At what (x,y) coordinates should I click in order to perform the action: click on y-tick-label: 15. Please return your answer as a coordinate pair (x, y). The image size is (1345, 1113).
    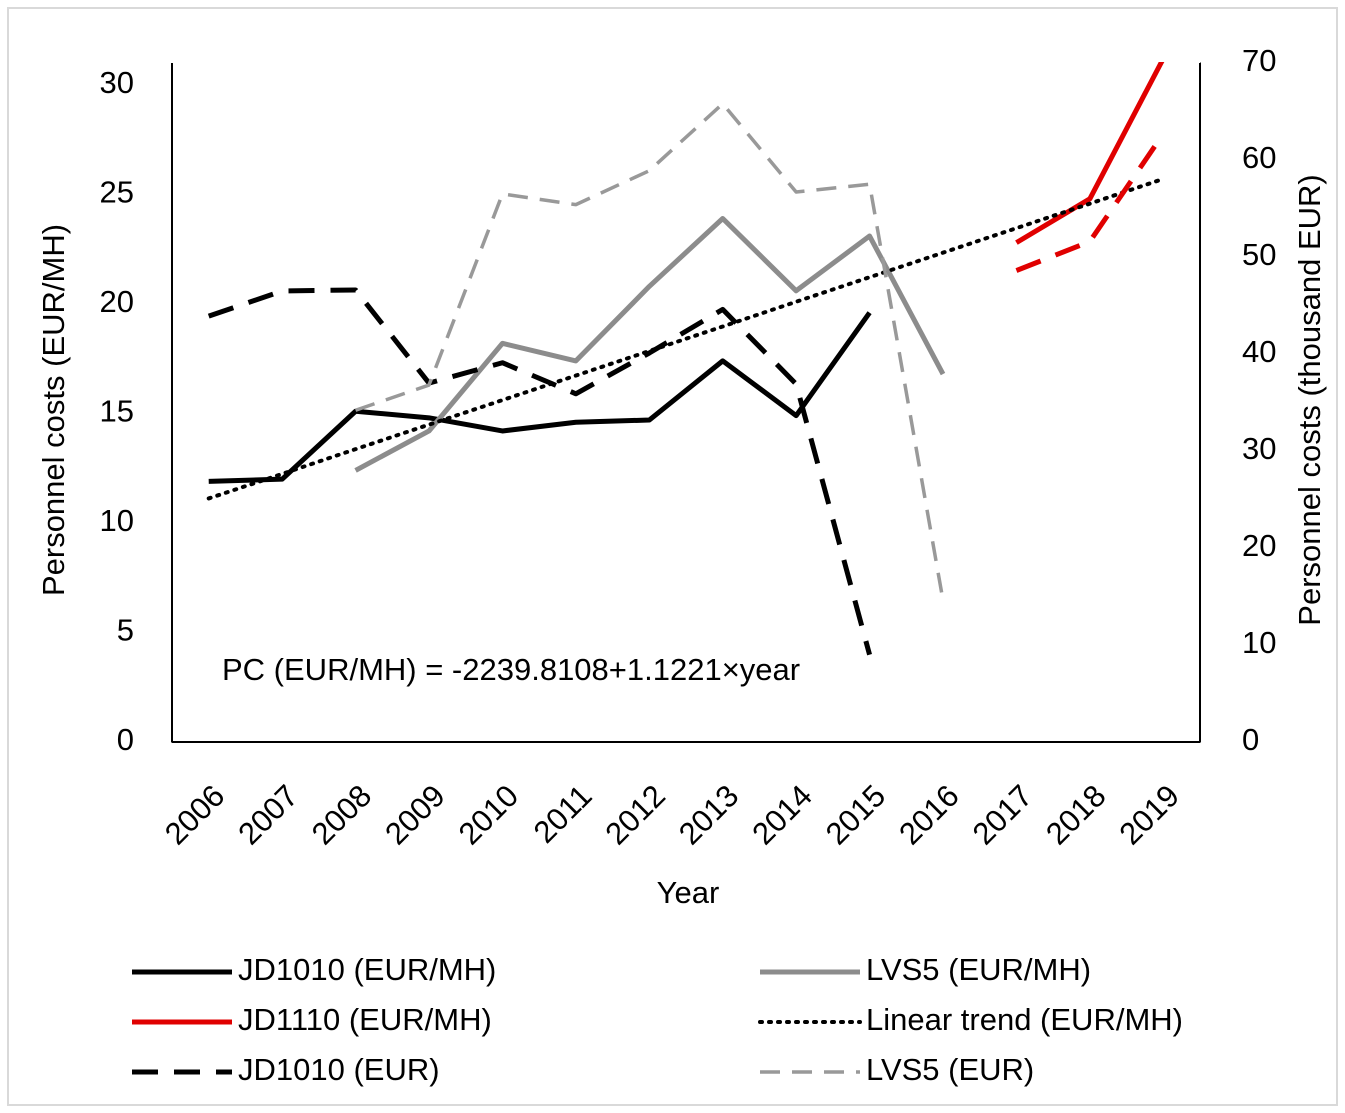
    Looking at the image, I should click on (117, 411).